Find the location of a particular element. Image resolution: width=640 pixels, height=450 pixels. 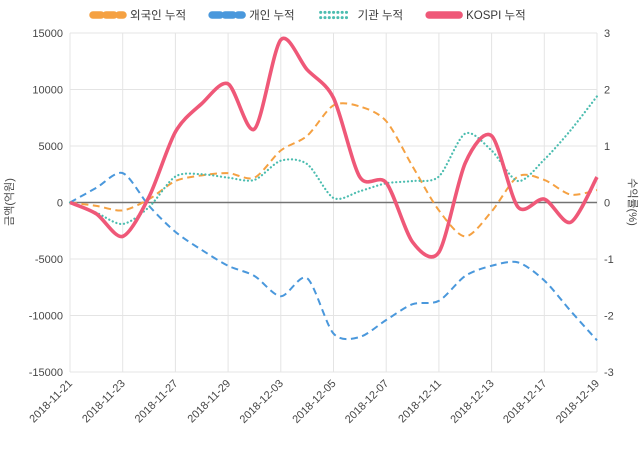

legend-label: 기관 누적 is located at coordinates (381, 15).